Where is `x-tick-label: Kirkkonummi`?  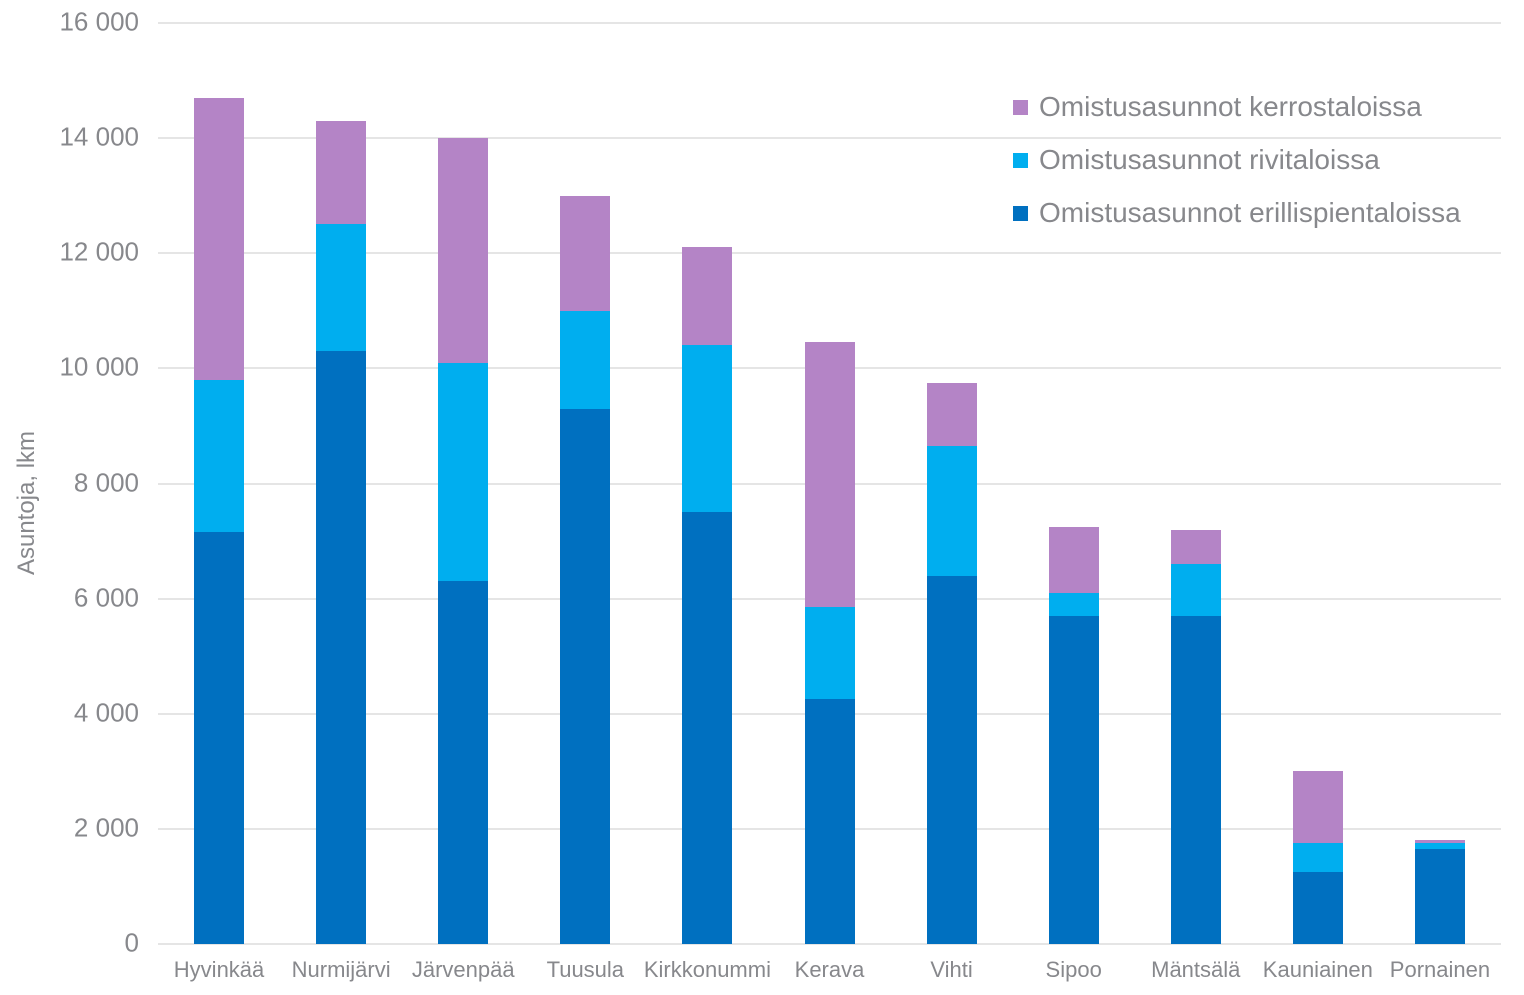
x-tick-label: Kirkkonummi is located at coordinates (707, 969).